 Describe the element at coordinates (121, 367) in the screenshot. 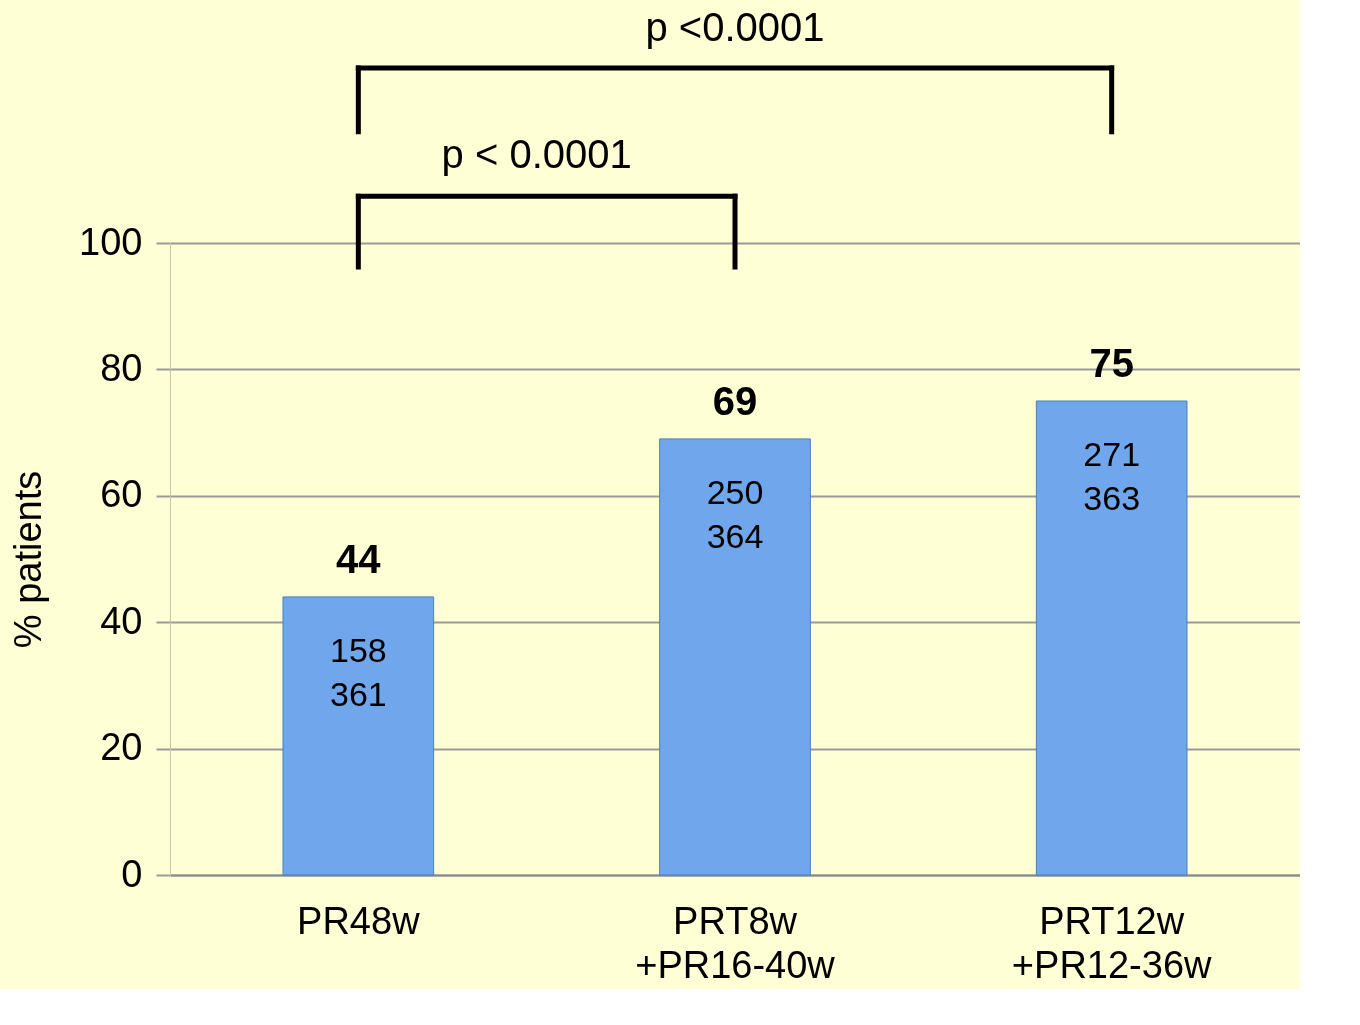

I see `y-tick-label: 80` at that location.